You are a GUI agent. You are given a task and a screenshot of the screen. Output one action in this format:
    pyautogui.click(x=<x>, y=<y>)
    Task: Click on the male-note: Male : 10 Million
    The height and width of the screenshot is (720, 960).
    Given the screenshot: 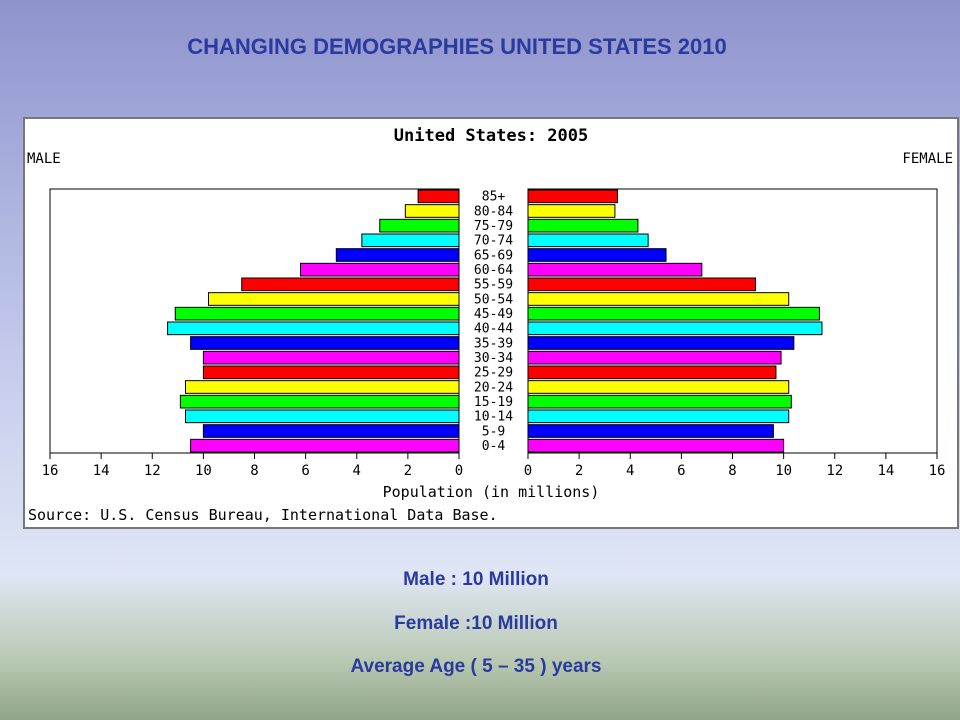 What is the action you would take?
    pyautogui.click(x=476, y=579)
    